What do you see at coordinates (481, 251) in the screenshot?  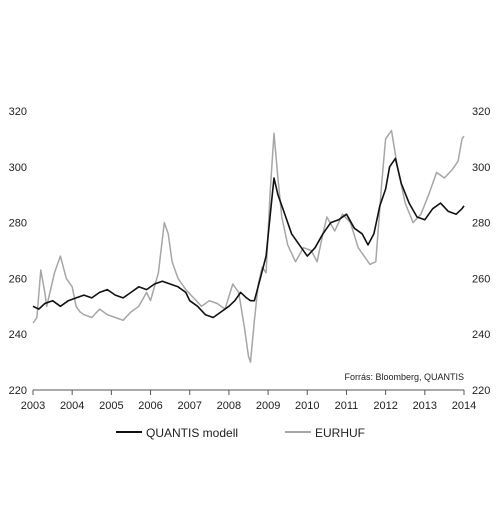 I see `right-y-tick-labels: 220 240 260 280 300 320` at bounding box center [481, 251].